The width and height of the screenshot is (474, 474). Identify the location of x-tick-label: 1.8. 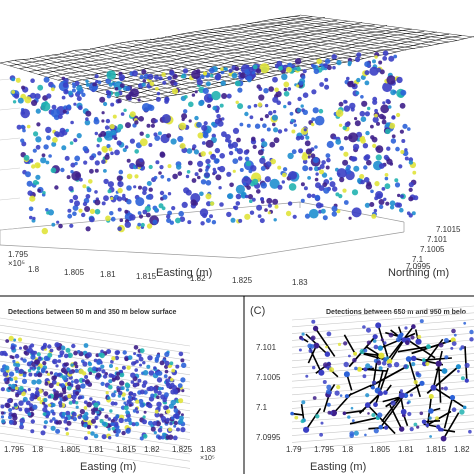
(38, 449).